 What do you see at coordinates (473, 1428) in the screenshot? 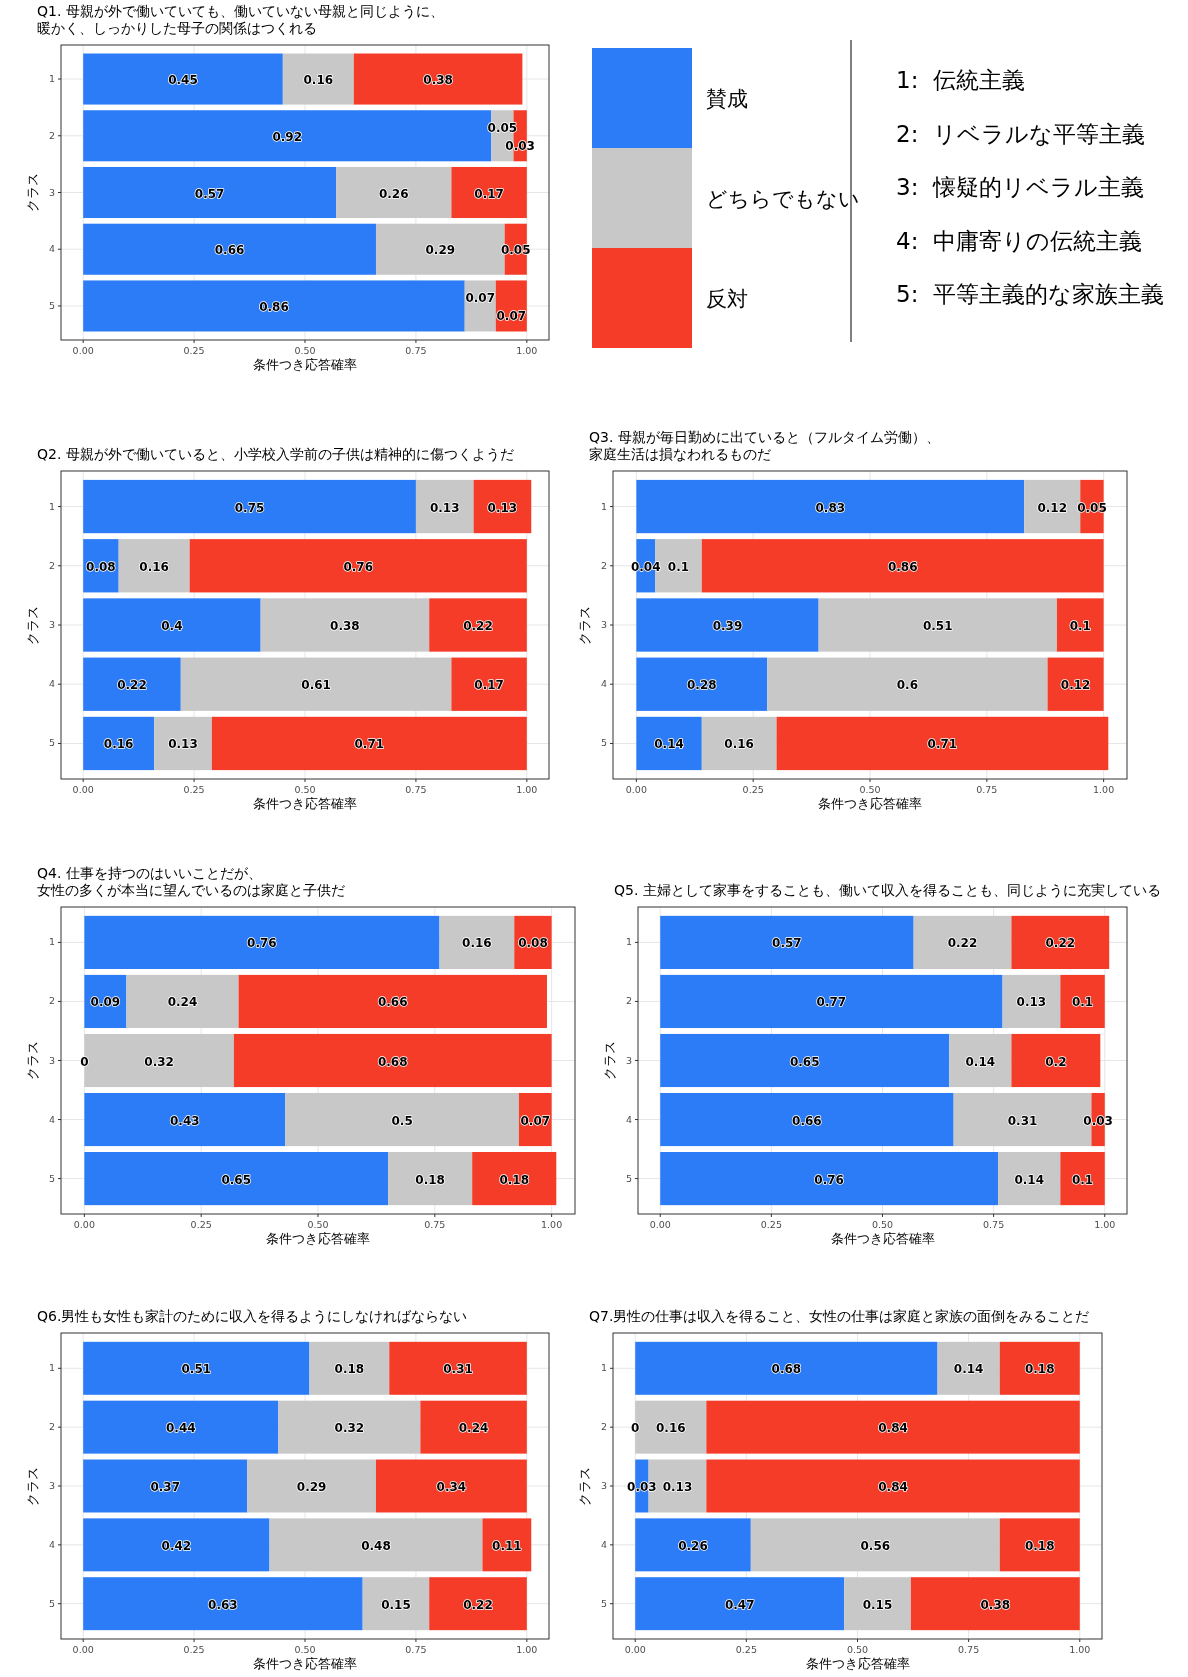
I see `data-label: 0.24` at bounding box center [473, 1428].